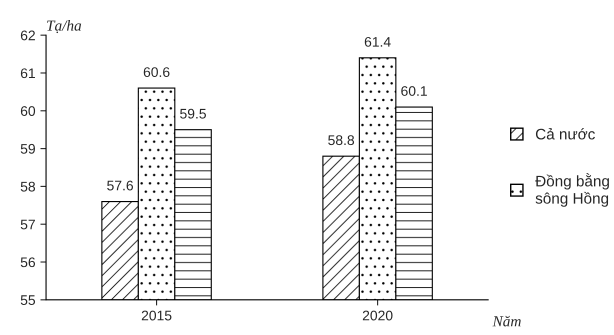  Describe the element at coordinates (193, 113) in the screenshot. I see `data-label: 59.5` at that location.